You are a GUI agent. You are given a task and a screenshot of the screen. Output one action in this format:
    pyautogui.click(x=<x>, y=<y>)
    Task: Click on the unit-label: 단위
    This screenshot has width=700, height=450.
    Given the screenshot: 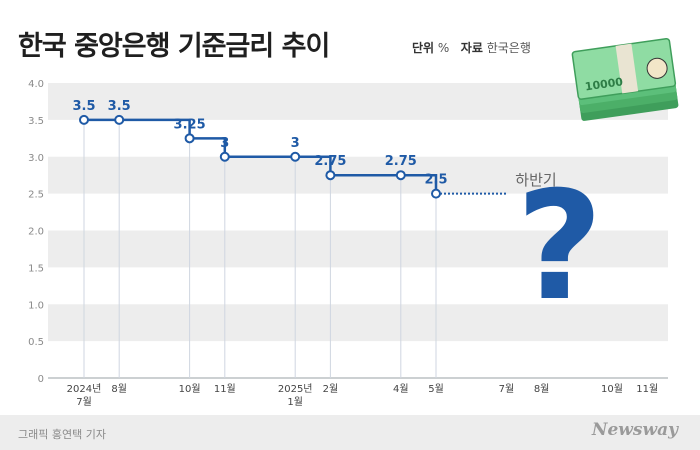 What is the action you would take?
    pyautogui.click(x=423, y=48)
    